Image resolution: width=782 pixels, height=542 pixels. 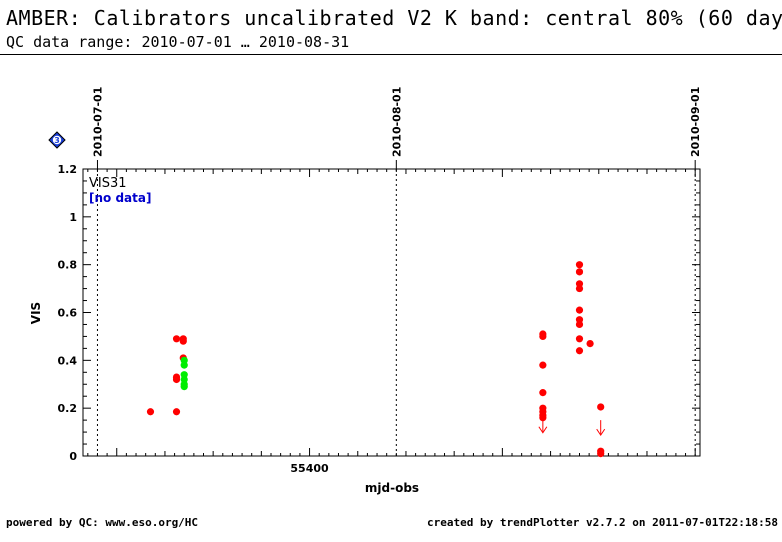 What do you see at coordinates (68, 313) in the screenshot?
I see `y-tick-label: 0.6` at bounding box center [68, 313].